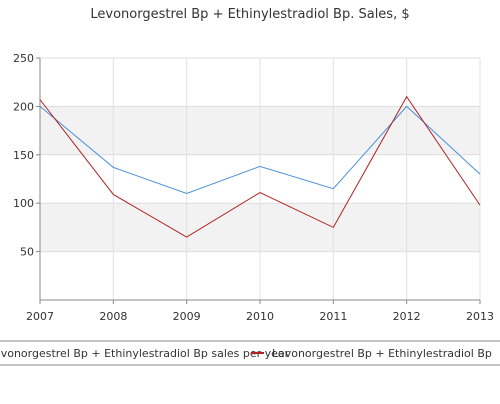 This screenshot has height=404, width=500. What do you see at coordinates (27, 252) in the screenshot?
I see `y-tick-label: 50` at bounding box center [27, 252].